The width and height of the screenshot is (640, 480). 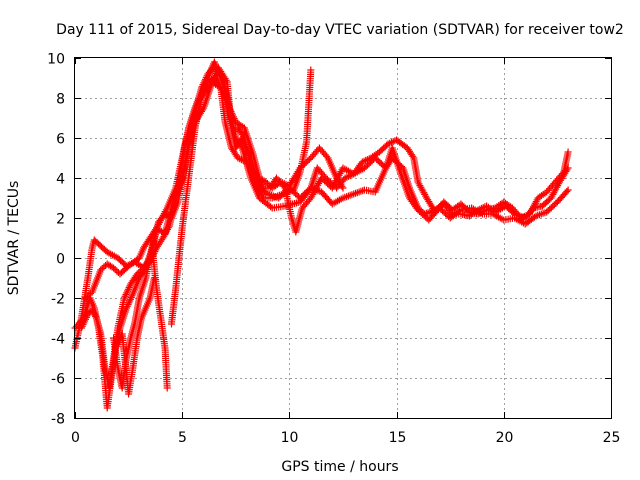 I want to click on y-tick-label: 4, so click(x=60, y=180).